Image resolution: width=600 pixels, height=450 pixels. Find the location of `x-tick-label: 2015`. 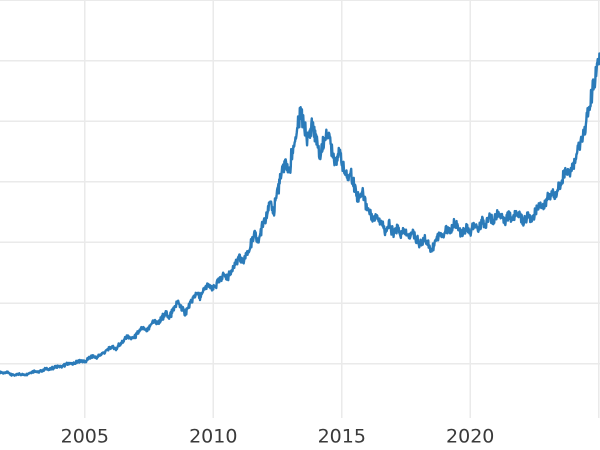

x-tick-label: 2015 is located at coordinates (342, 437).